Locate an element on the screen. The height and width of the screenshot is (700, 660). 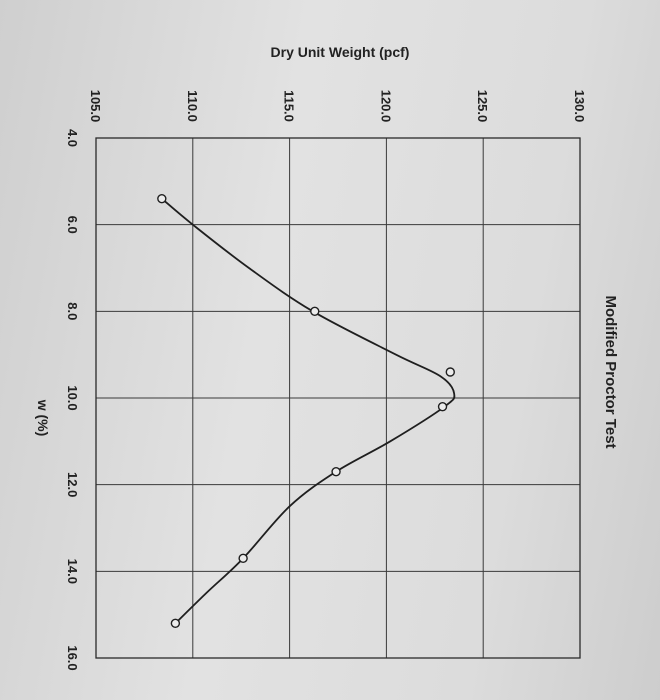
x-tick-labels: 4.0 6.0 8.0 10.0 12.0 14.0 16.0 is located at coordinates (72, 400).